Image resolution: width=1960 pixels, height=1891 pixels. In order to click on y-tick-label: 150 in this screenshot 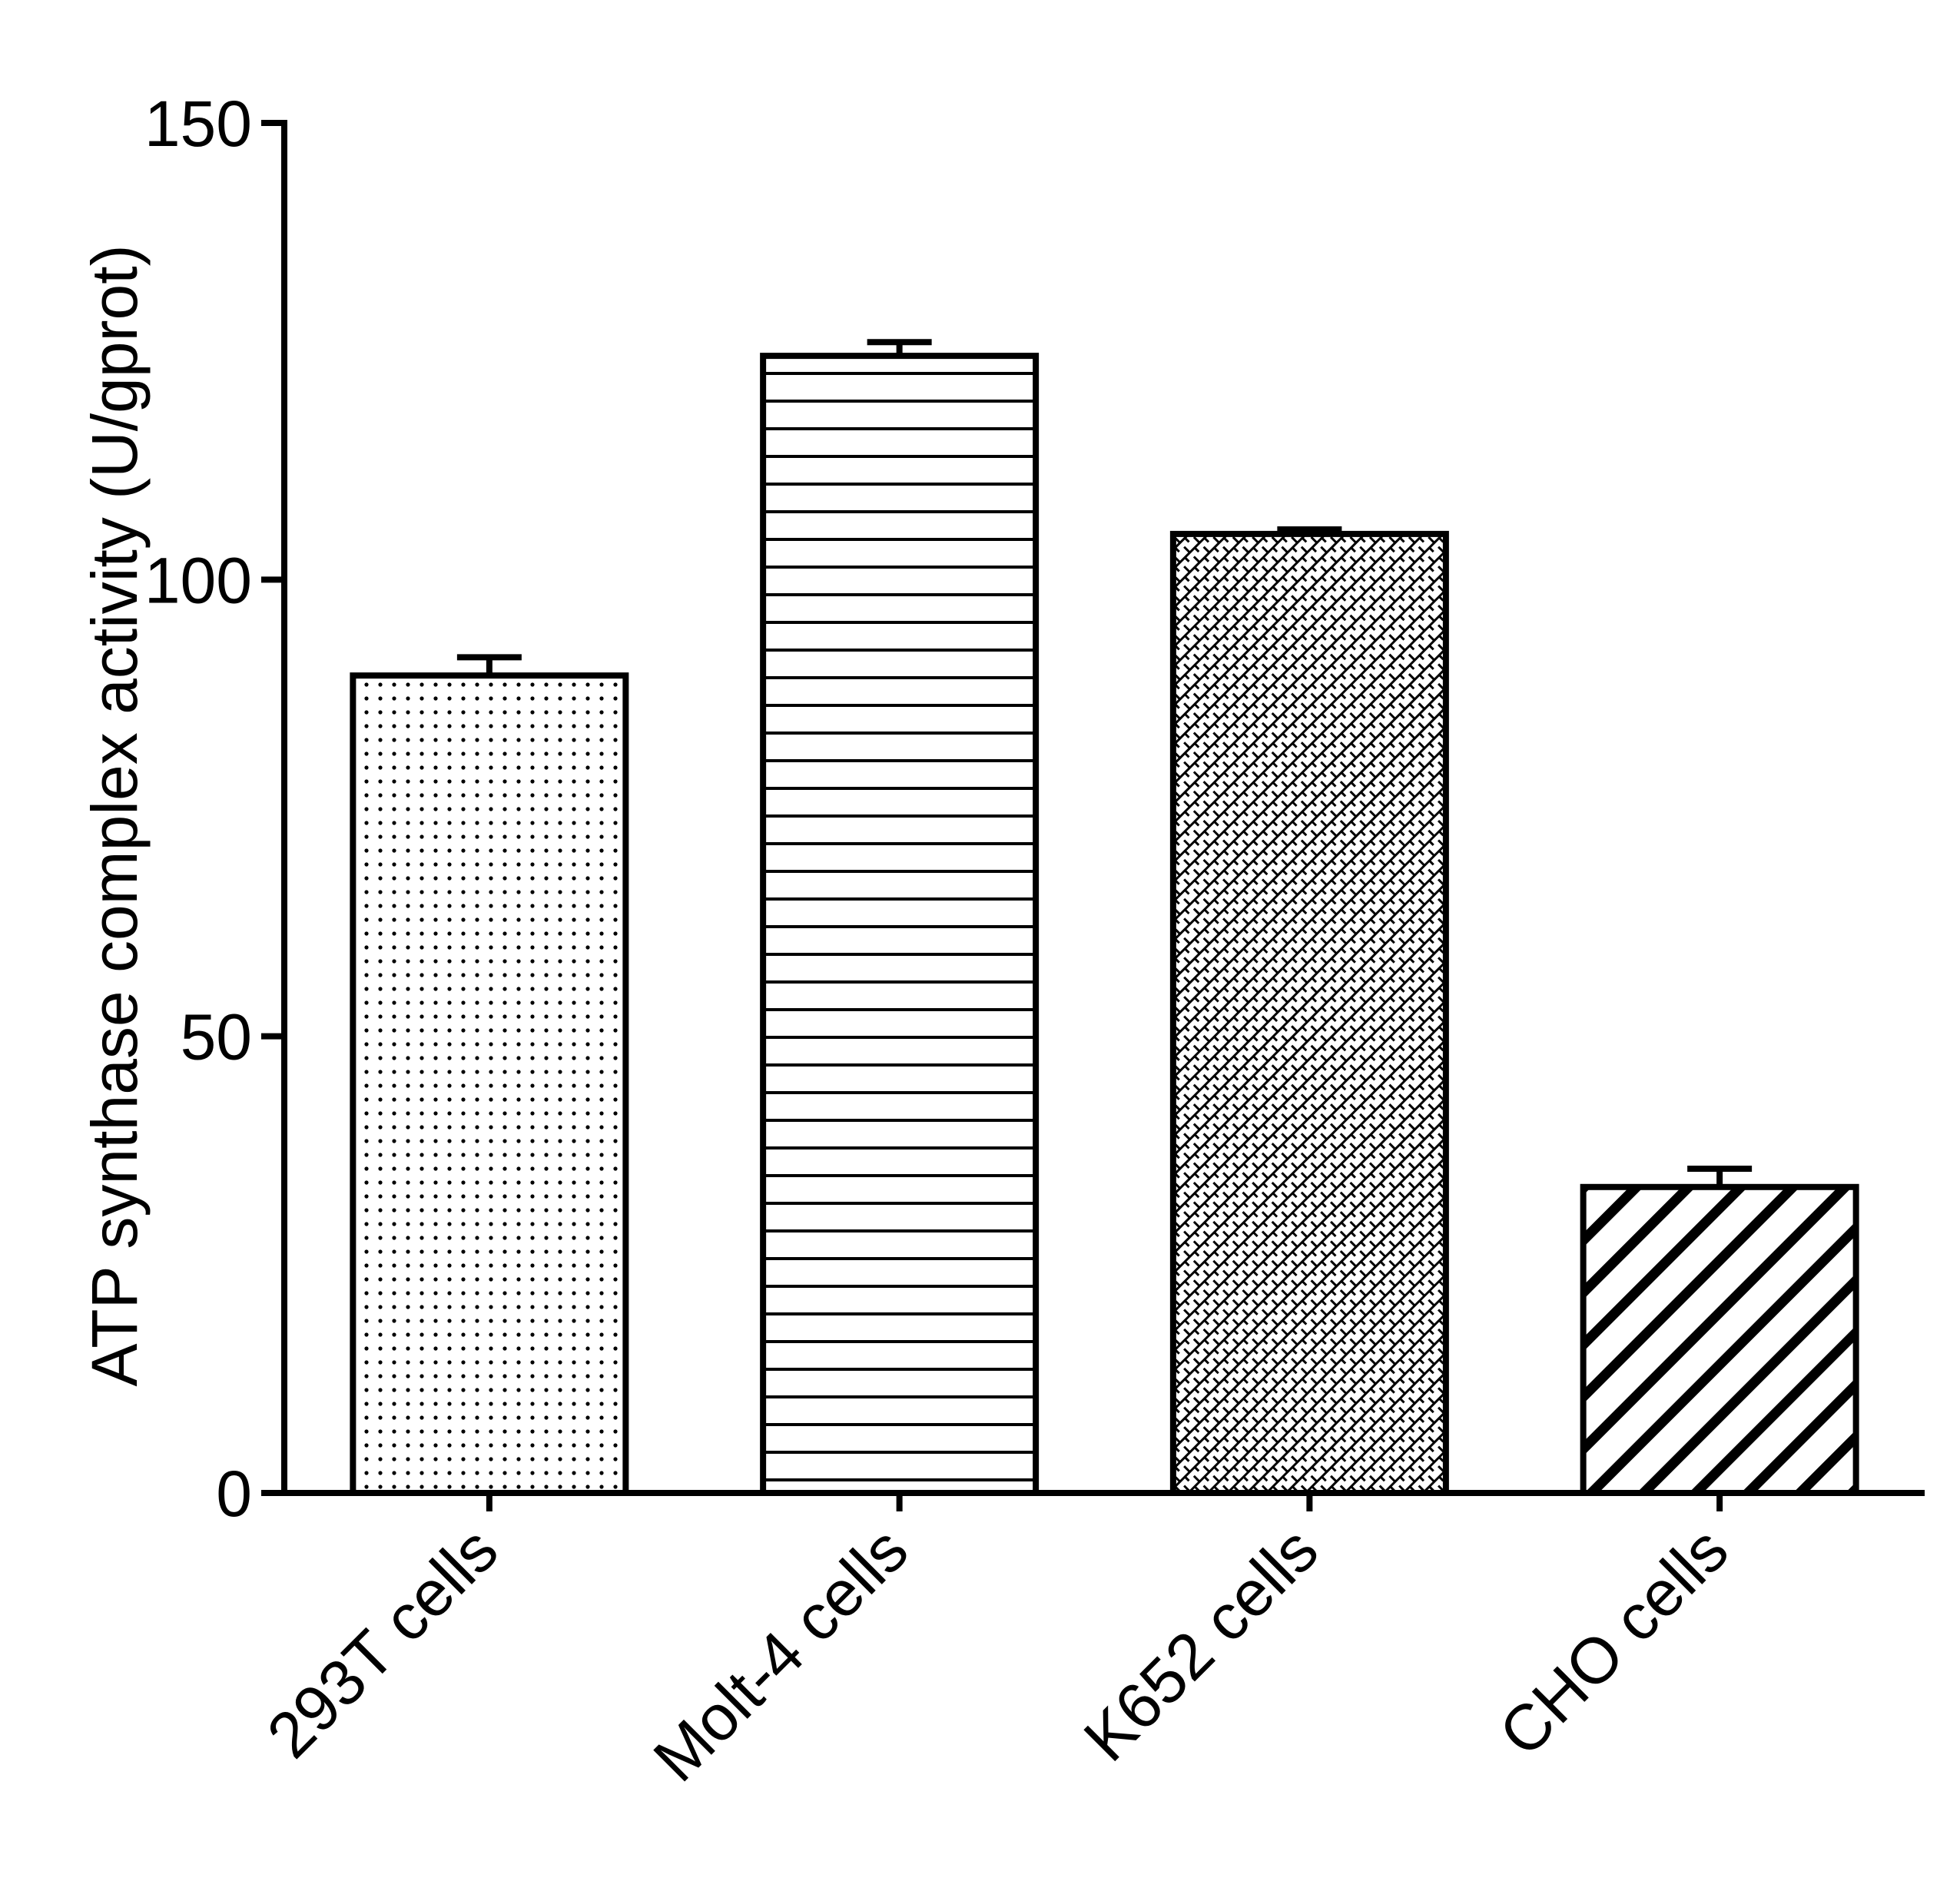, I will do `click(198, 124)`.